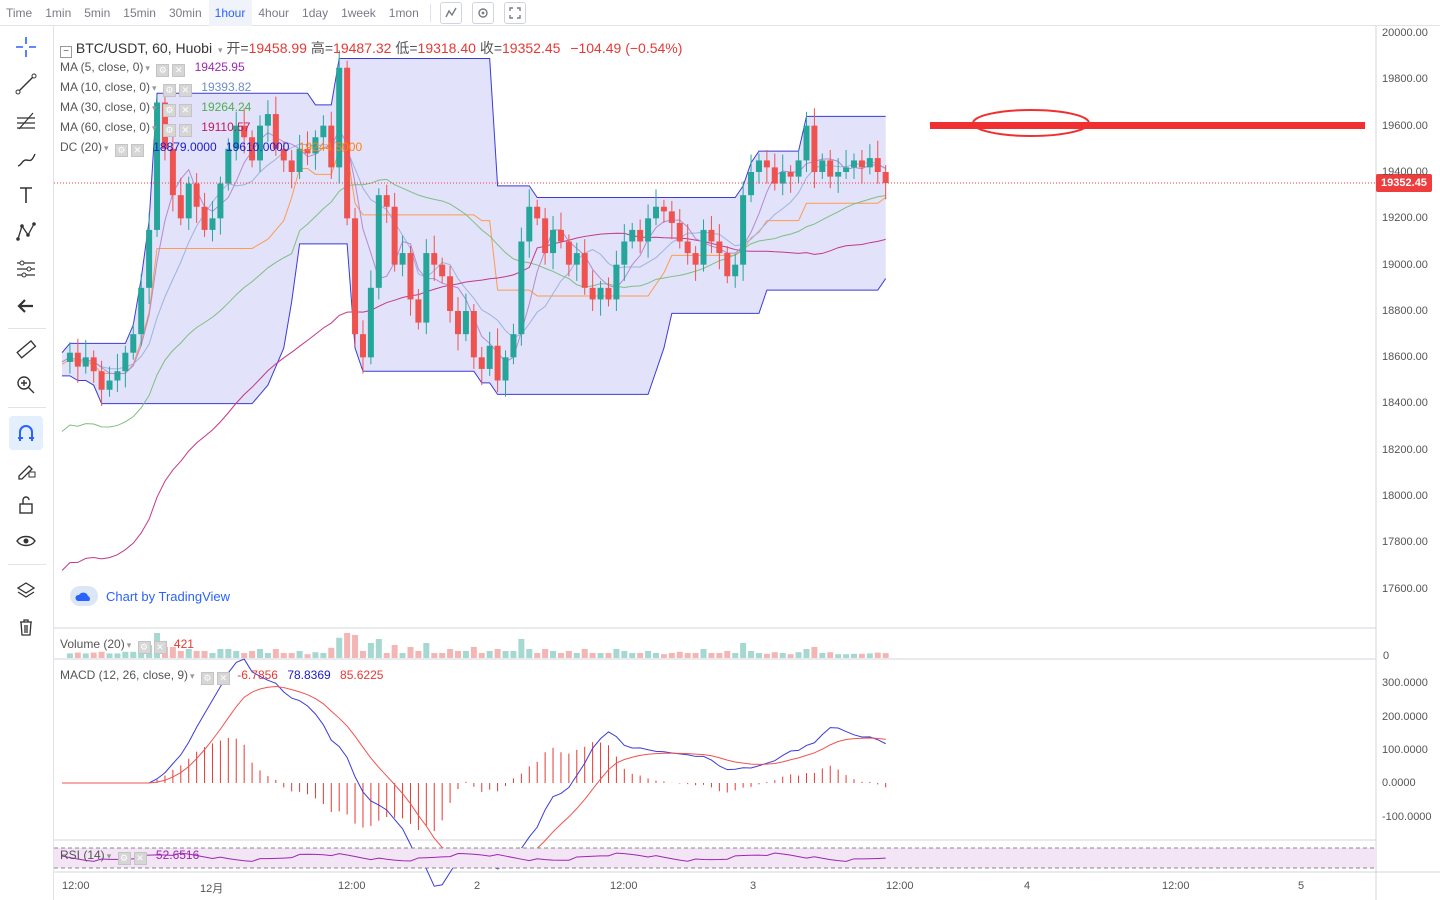  Describe the element at coordinates (26, 158) in the screenshot. I see `brush-icon` at that location.